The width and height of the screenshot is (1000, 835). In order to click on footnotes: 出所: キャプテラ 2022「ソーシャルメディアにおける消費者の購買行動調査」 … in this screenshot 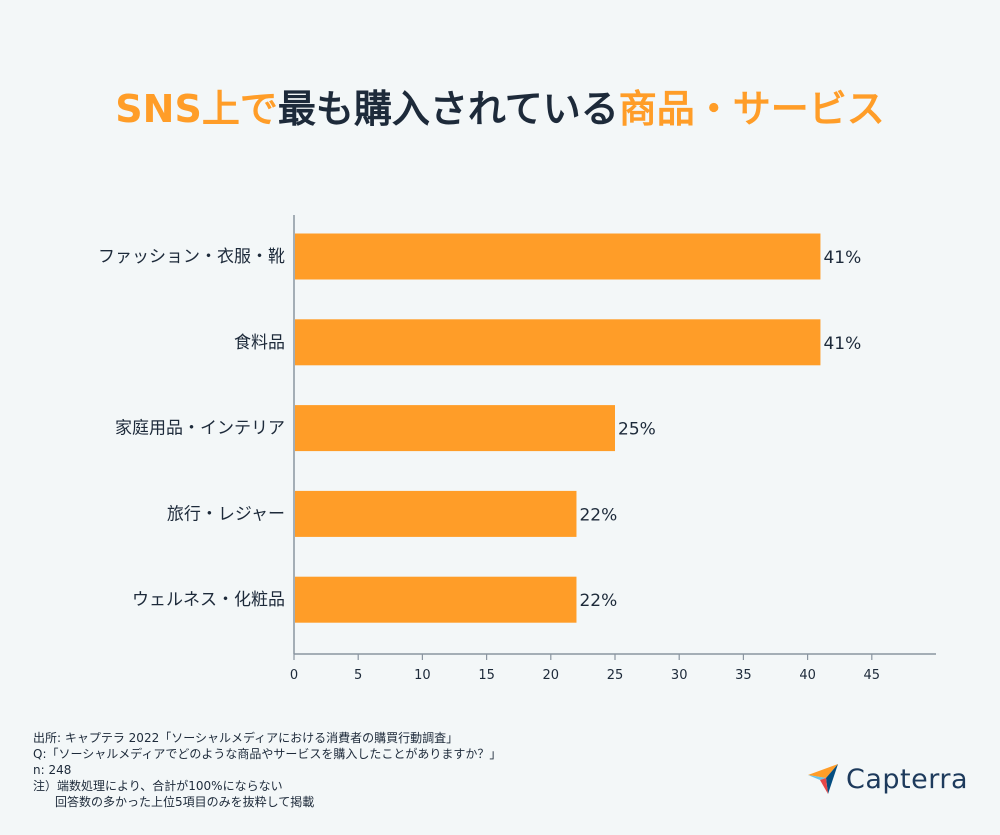, I will do `click(267, 770)`.